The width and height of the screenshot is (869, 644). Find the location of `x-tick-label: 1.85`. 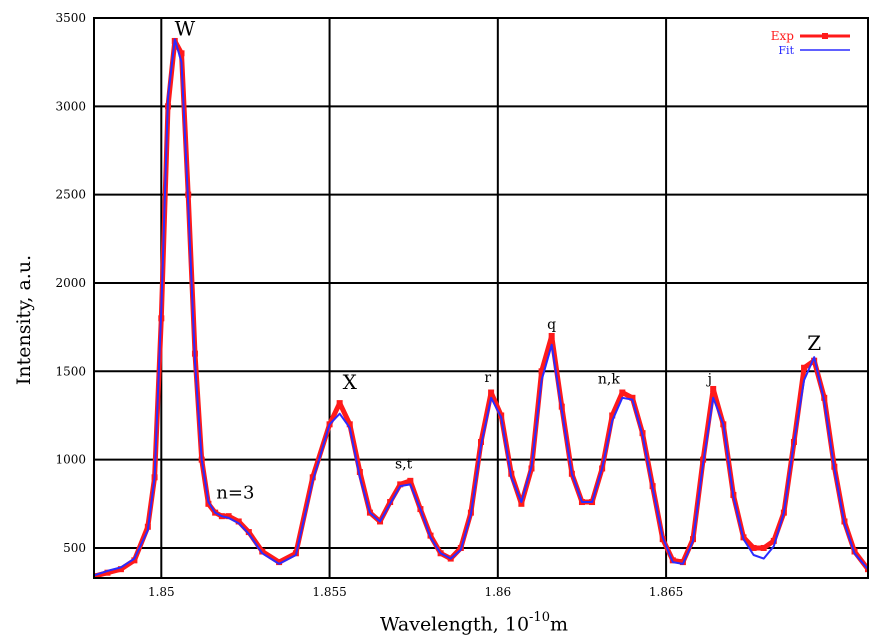

x-tick-label: 1.85 is located at coordinates (161, 592).